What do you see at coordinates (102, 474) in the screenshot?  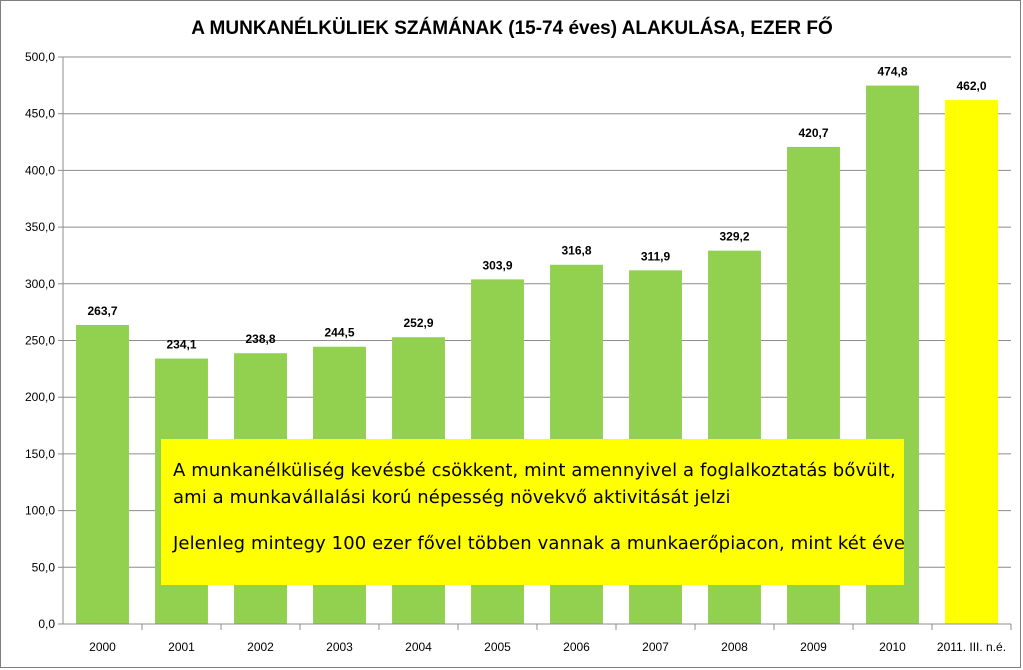 I see `bar-2000` at bounding box center [102, 474].